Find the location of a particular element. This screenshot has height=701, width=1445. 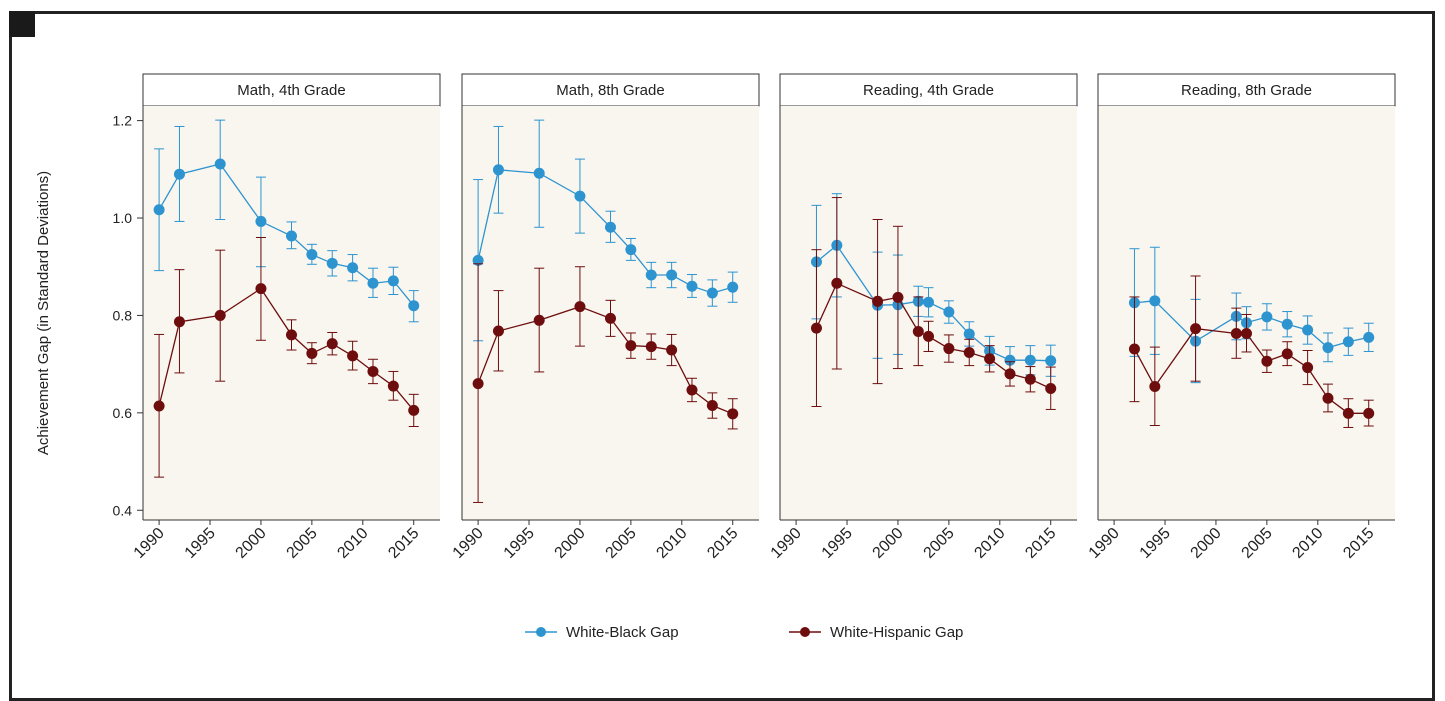

legend-item-white-hispanic: White-Hispanic Gap is located at coordinates (875, 632).